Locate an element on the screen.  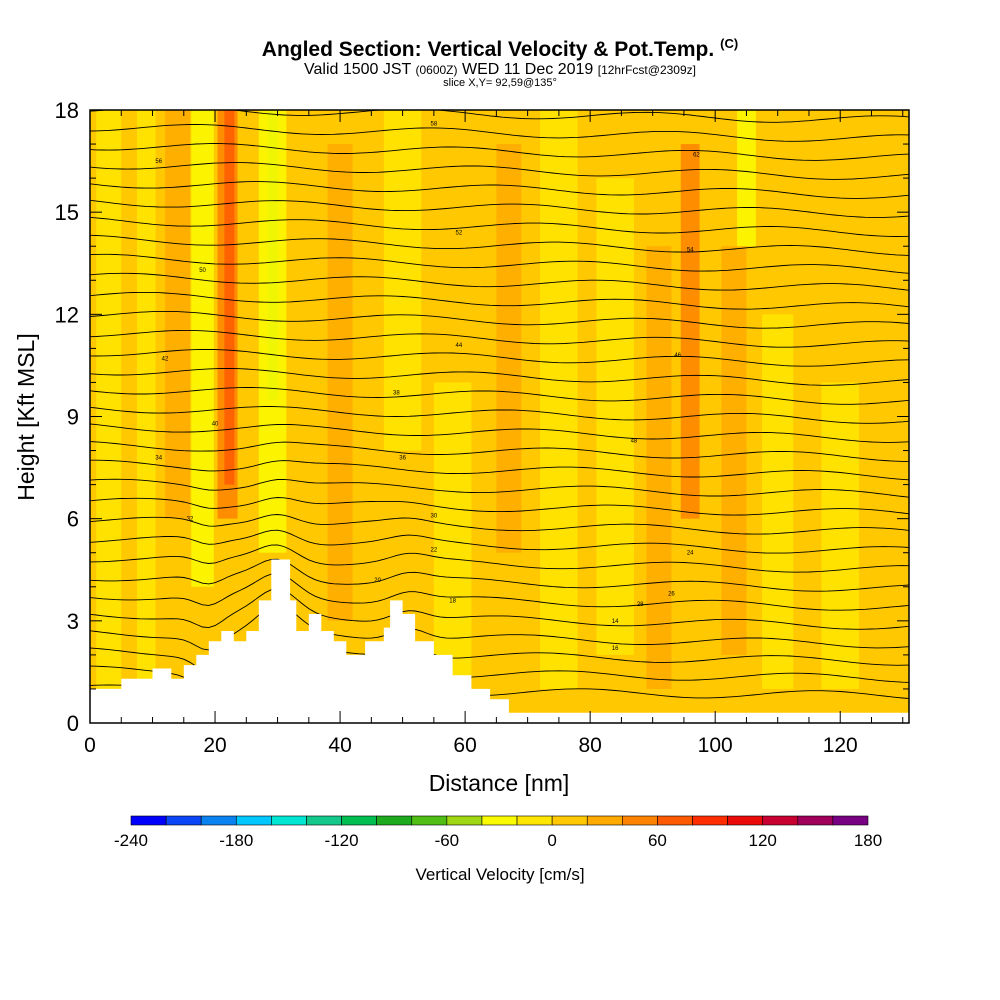
x-tick-label: 60 is located at coordinates (464, 745).